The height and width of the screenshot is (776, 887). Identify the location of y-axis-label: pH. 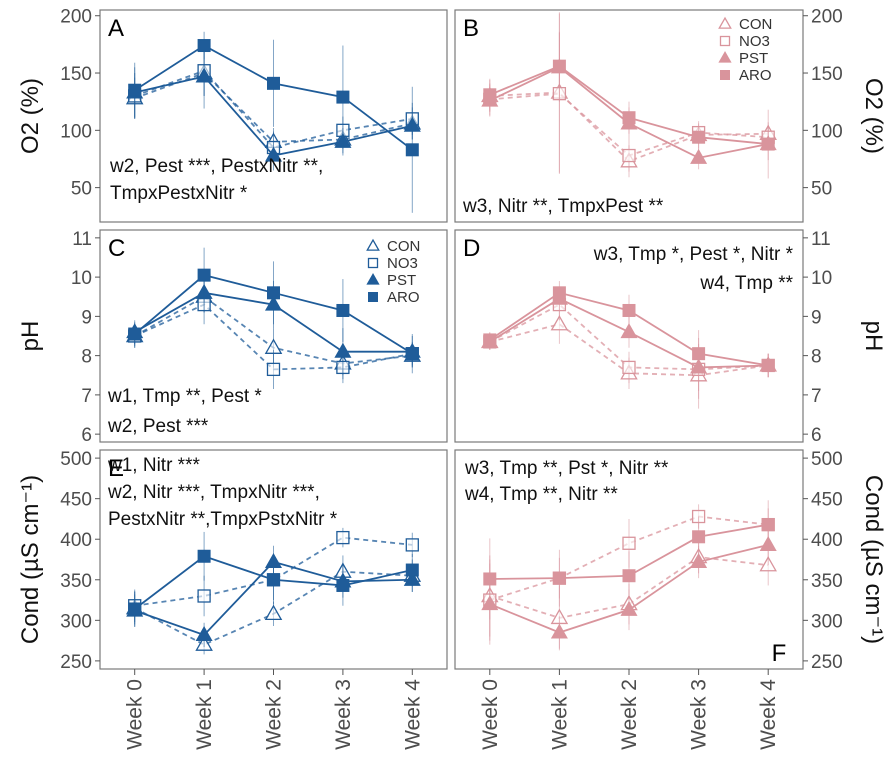
(30, 336).